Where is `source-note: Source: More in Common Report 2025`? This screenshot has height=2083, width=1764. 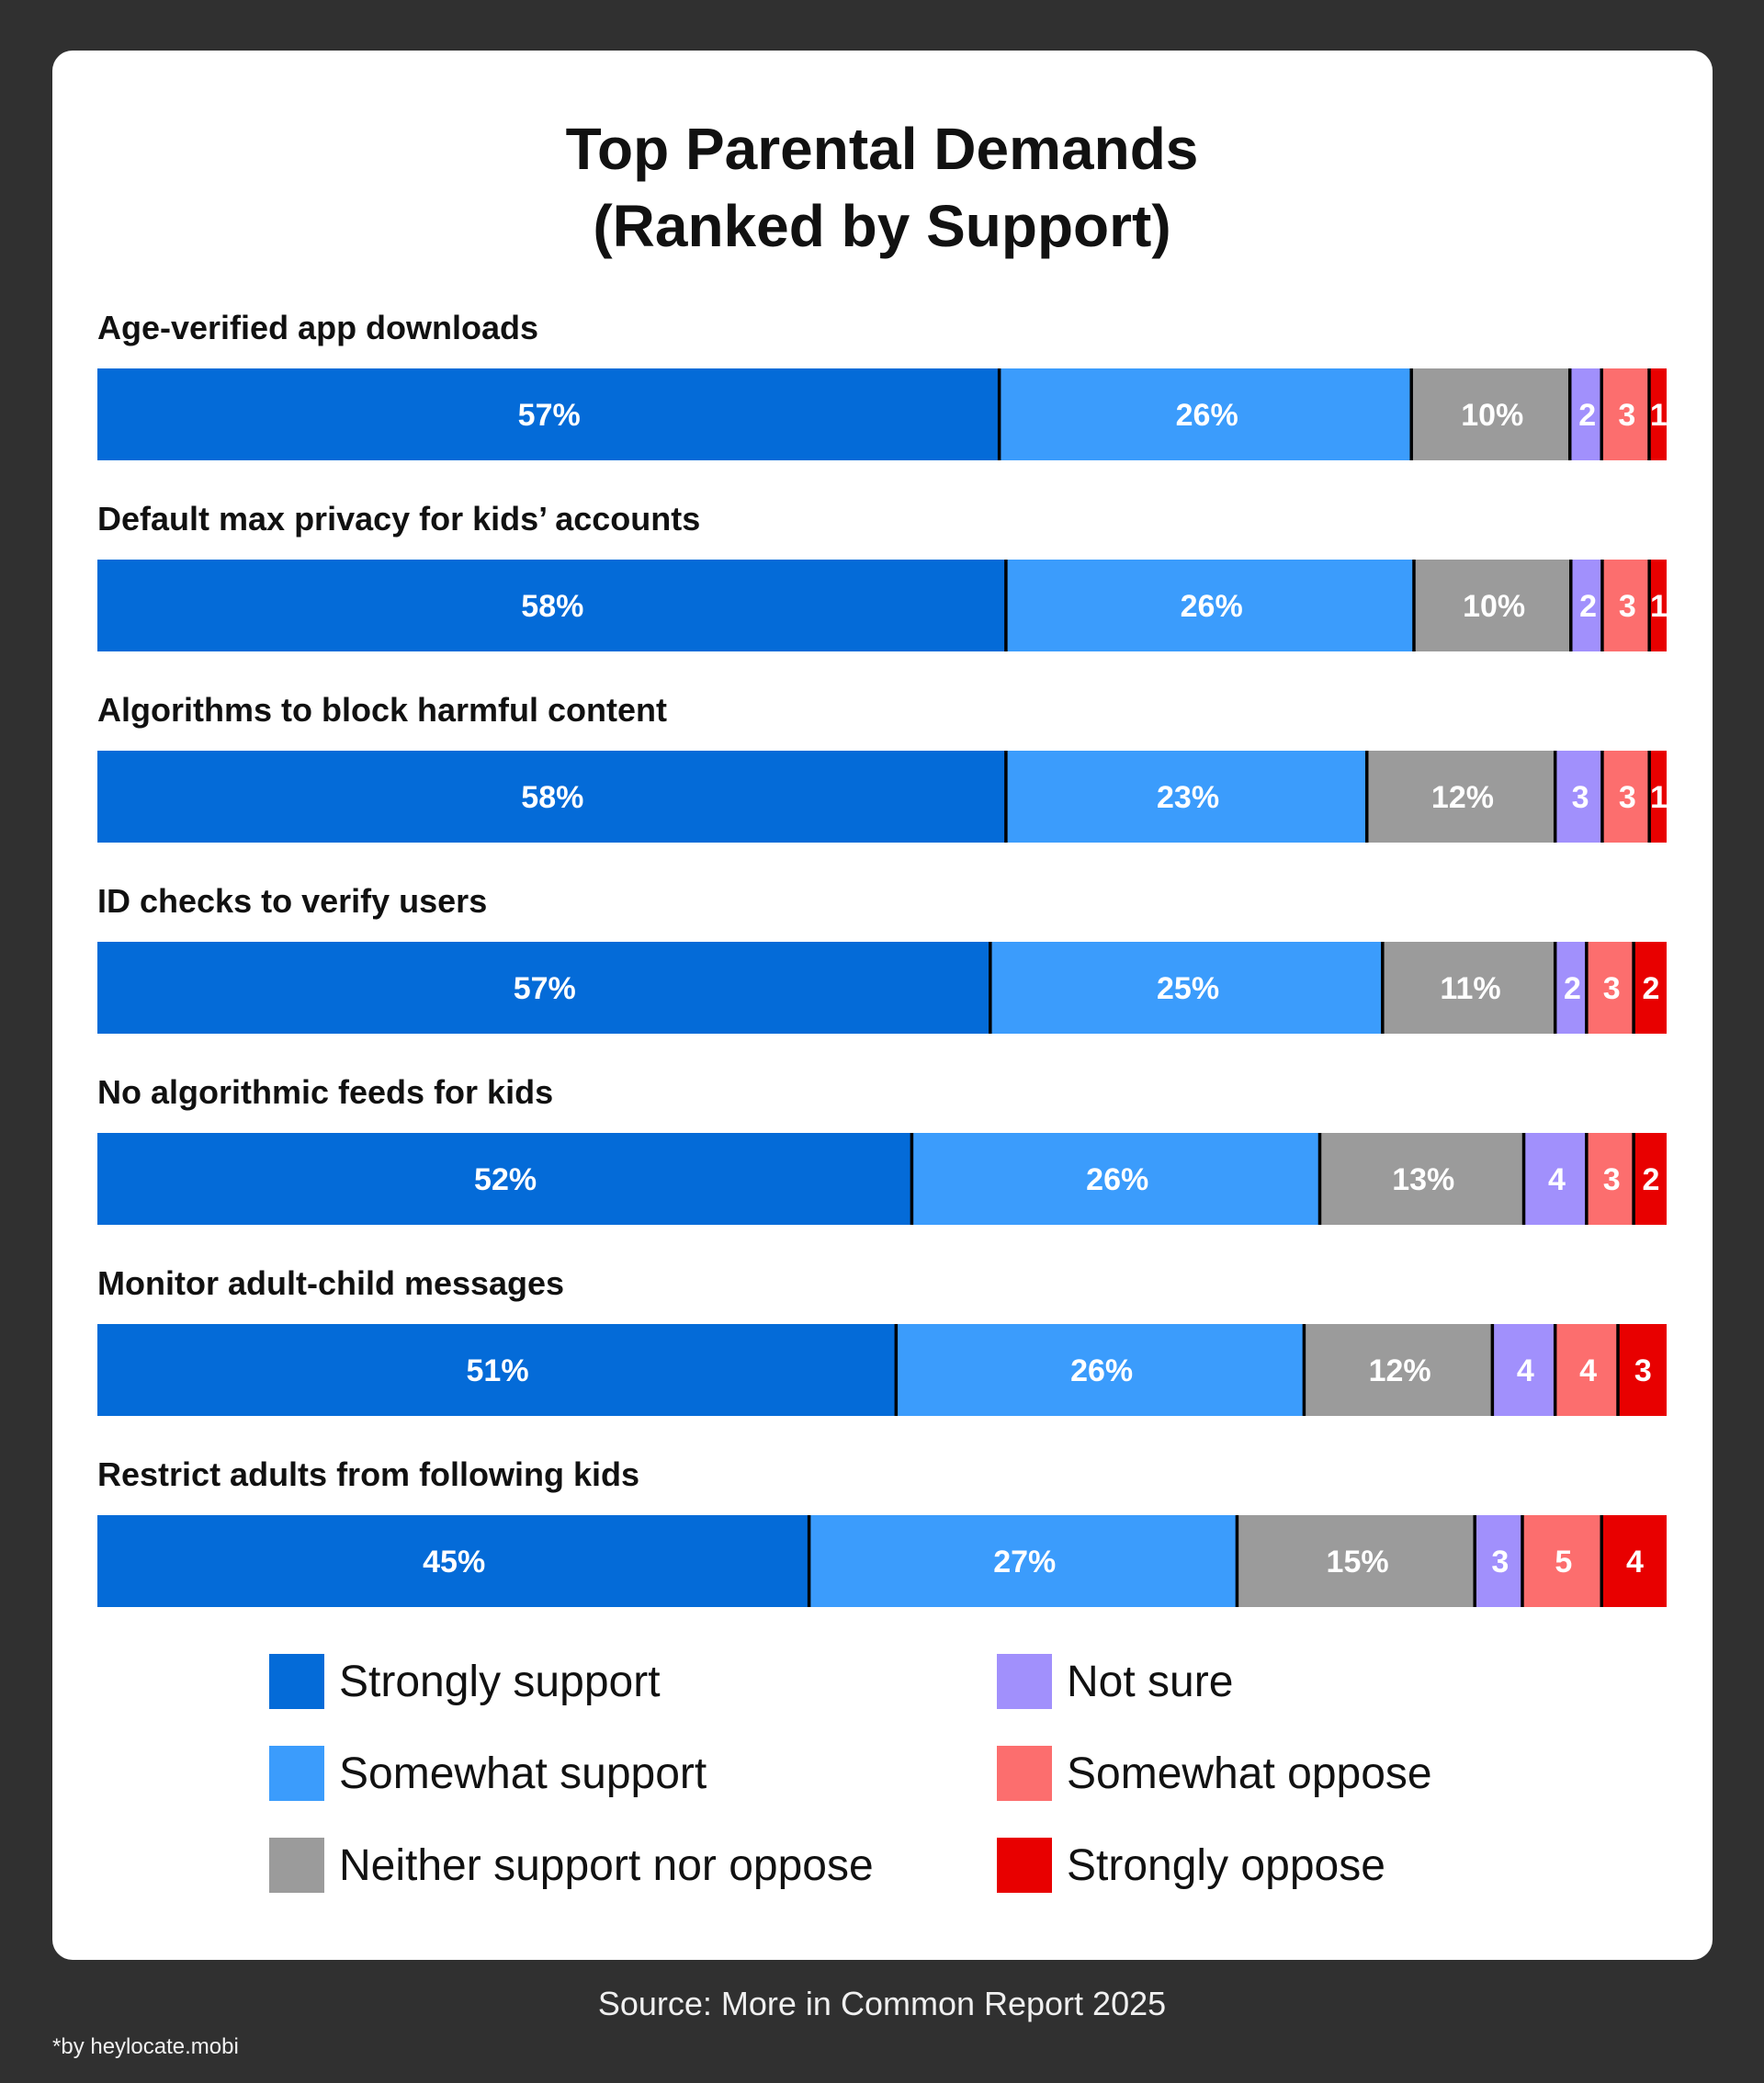
source-note: Source: More in Common Report 2025 is located at coordinates (882, 2003).